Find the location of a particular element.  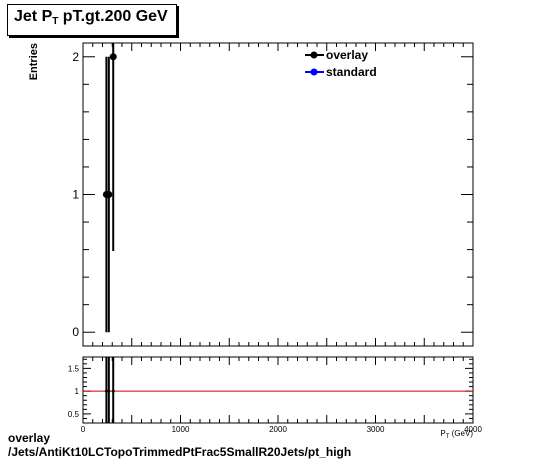

legend-label-overlay: overlay is located at coordinates (347, 55).